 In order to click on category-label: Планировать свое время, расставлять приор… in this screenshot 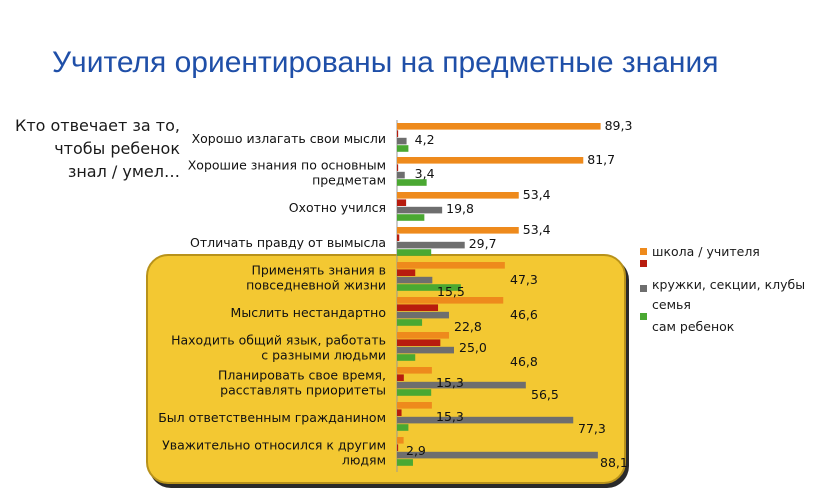, I will do `click(302, 383)`.